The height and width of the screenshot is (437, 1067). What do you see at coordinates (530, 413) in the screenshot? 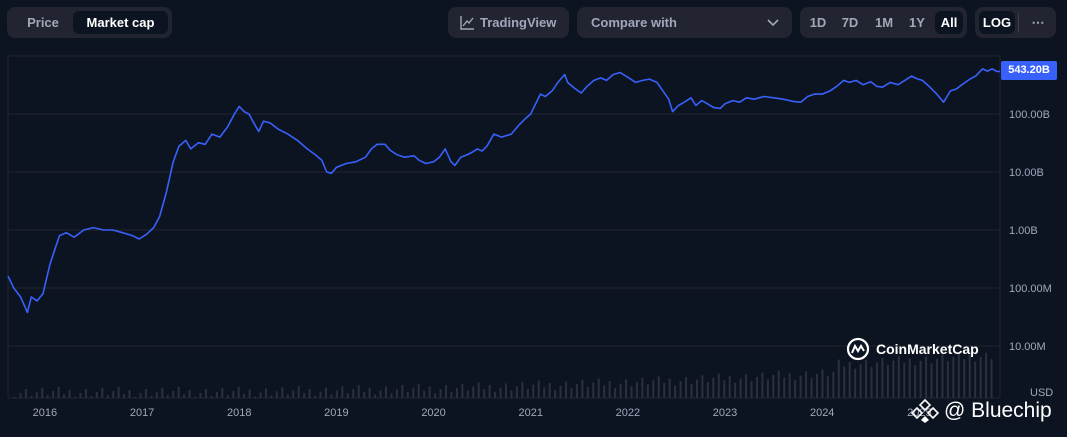
I see `x-tick-label: 2021` at bounding box center [530, 413].